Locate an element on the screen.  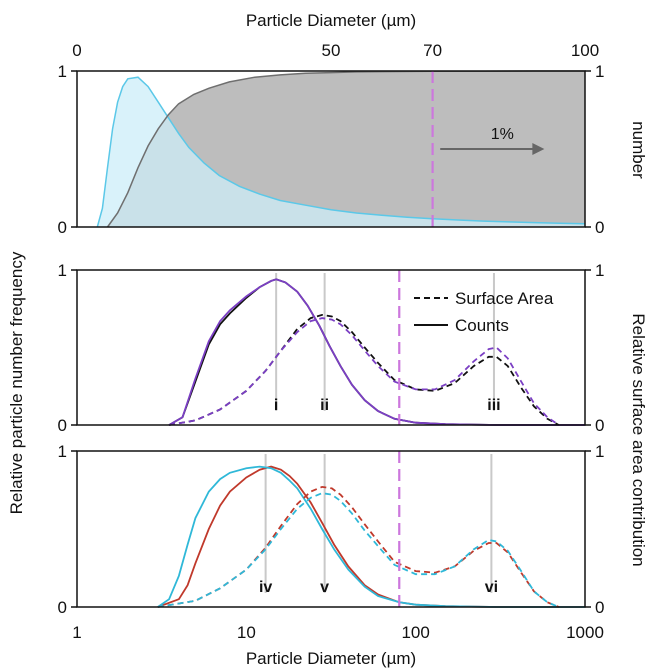
annotation-text: 1% is located at coordinates (502, 134).